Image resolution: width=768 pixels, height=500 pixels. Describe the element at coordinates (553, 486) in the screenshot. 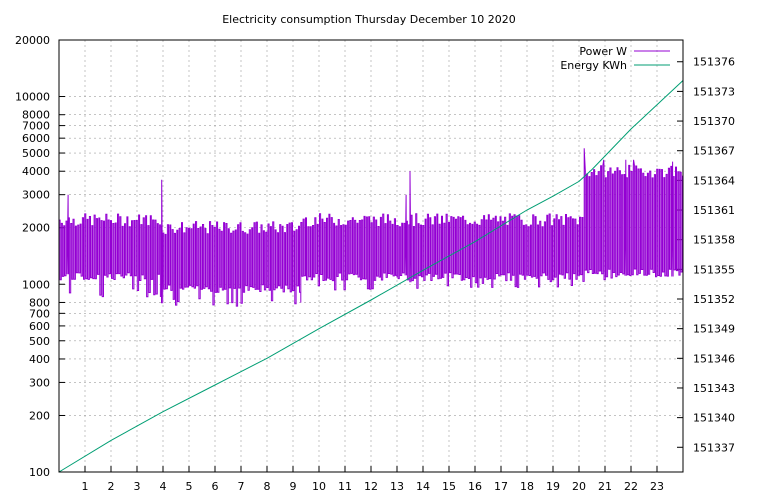

I see `x-tick-label: 19` at that location.